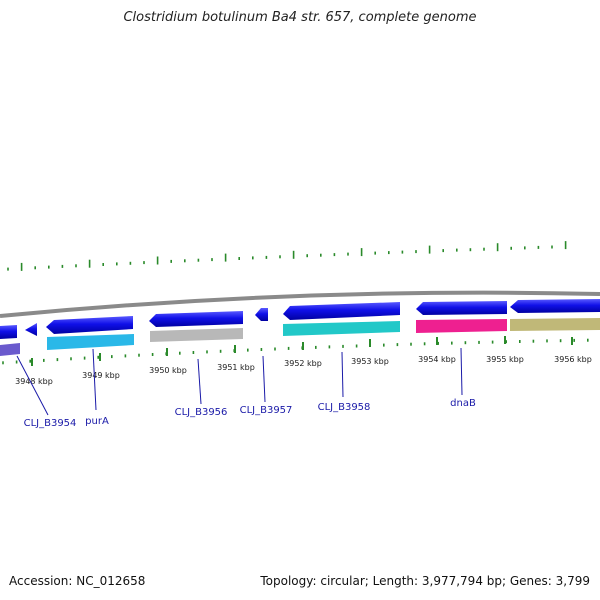 This screenshot has height=600, width=600. What do you see at coordinates (34, 381) in the screenshot?
I see `kbp-label: 3948 kbp` at bounding box center [34, 381].